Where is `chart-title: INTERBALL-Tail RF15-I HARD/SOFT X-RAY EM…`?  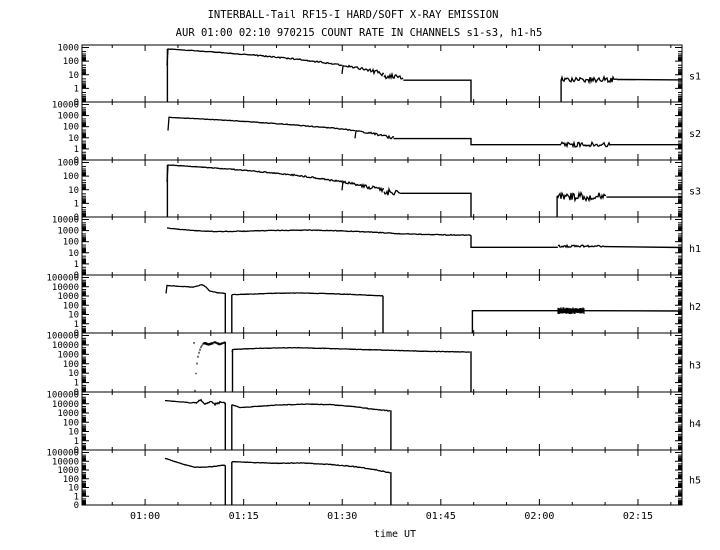 chart-title: INTERBALL-Tail RF15-I HARD/SOFT X-RAY EM… is located at coordinates (353, 15).